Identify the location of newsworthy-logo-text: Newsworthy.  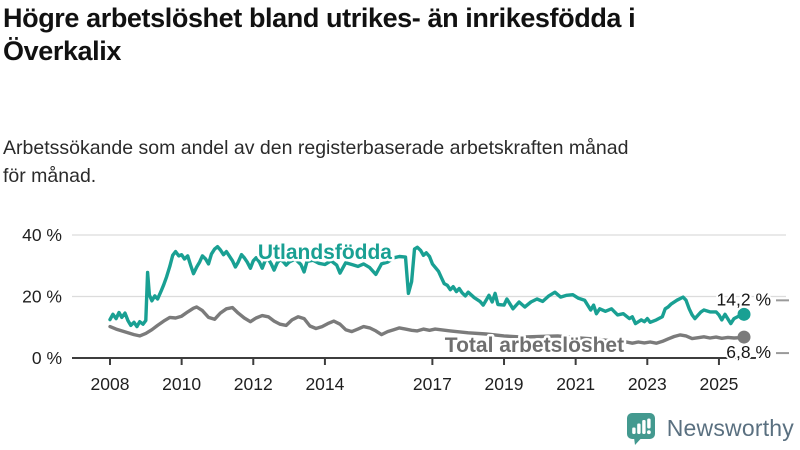
(730, 427).